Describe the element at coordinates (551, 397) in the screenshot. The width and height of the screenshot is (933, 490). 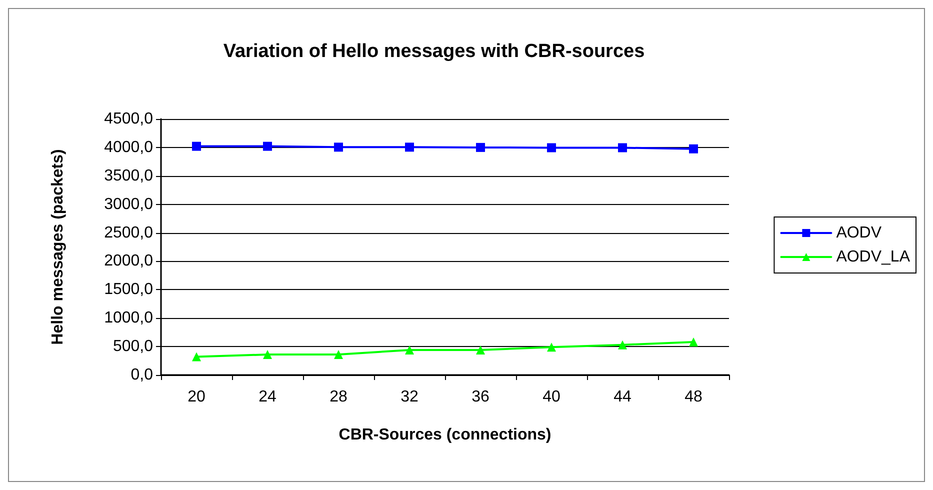
I see `x-tick-label: 40` at that location.